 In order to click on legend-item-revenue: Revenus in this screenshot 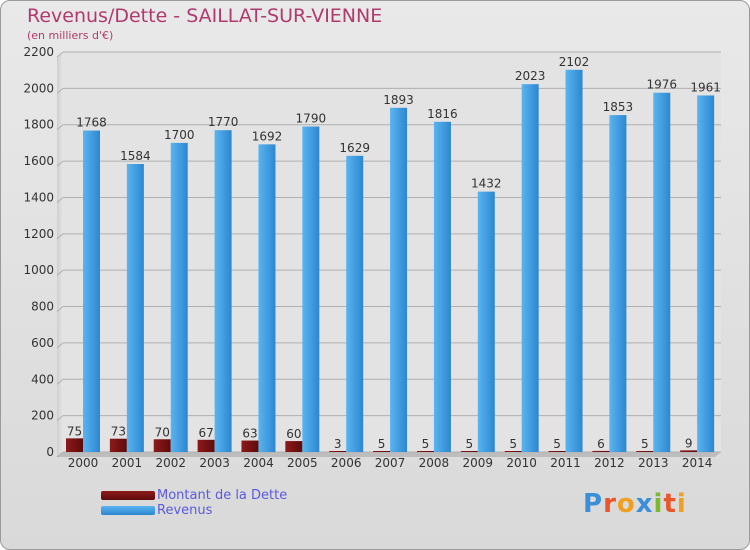, I will do `click(157, 510)`.